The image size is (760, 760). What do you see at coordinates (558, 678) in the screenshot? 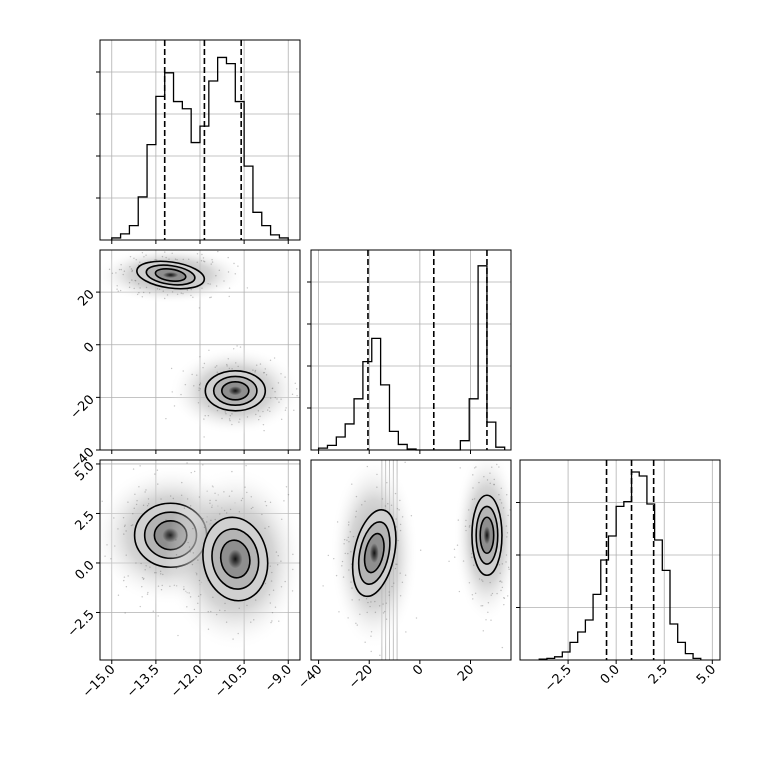
I see `x-tick-label: −2.5` at bounding box center [558, 678].